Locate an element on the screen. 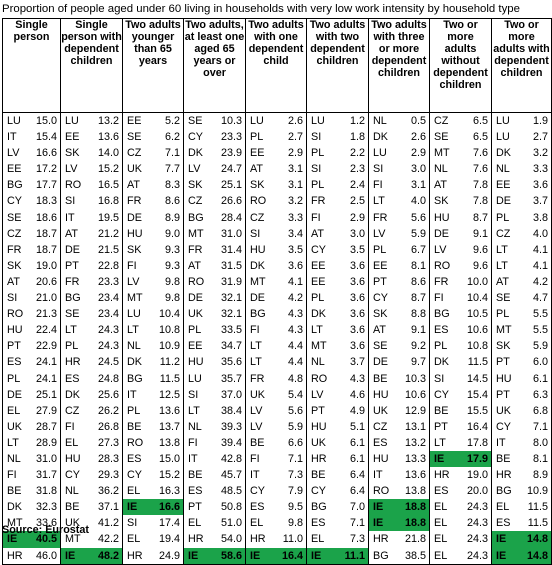 Image resolution: width=552 pixels, height=565 pixels. percentage-value: 9.5 is located at coordinates (295, 507).